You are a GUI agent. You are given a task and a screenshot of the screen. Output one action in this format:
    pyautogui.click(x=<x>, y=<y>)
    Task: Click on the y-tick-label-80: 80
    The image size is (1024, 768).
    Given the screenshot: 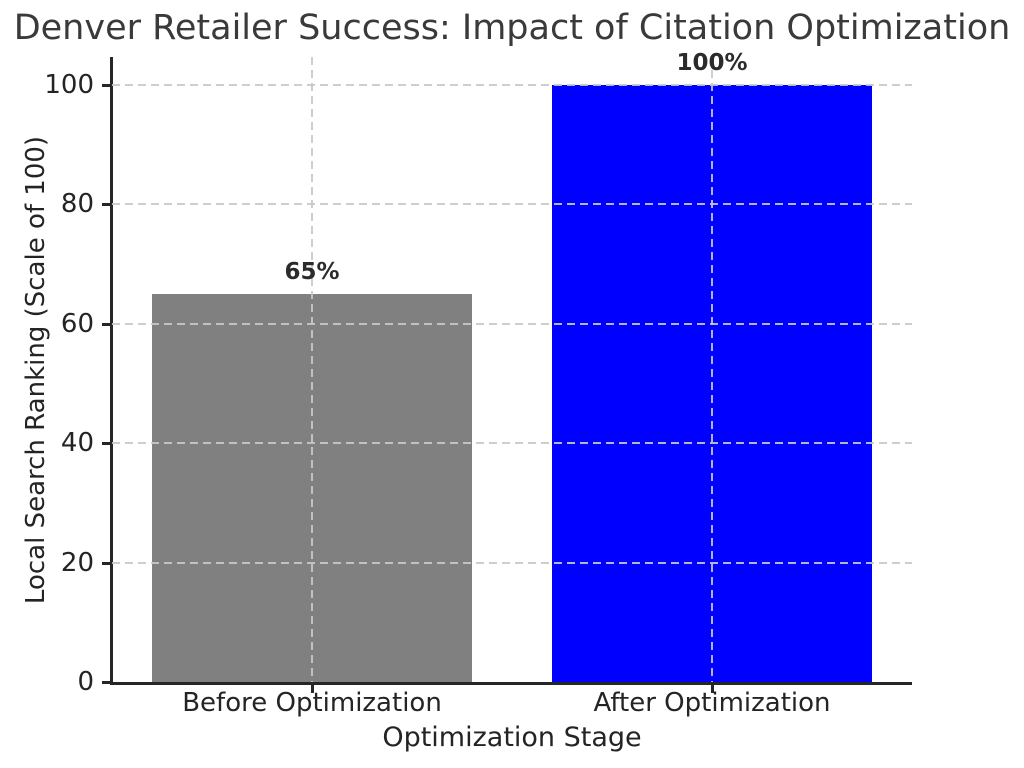 What is the action you would take?
    pyautogui.click(x=77, y=204)
    